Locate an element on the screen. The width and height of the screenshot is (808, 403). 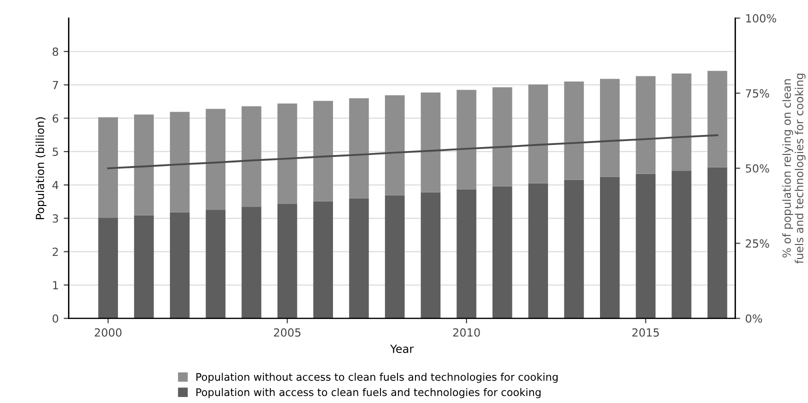
y-tick-label: 4 is located at coordinates (55, 185).